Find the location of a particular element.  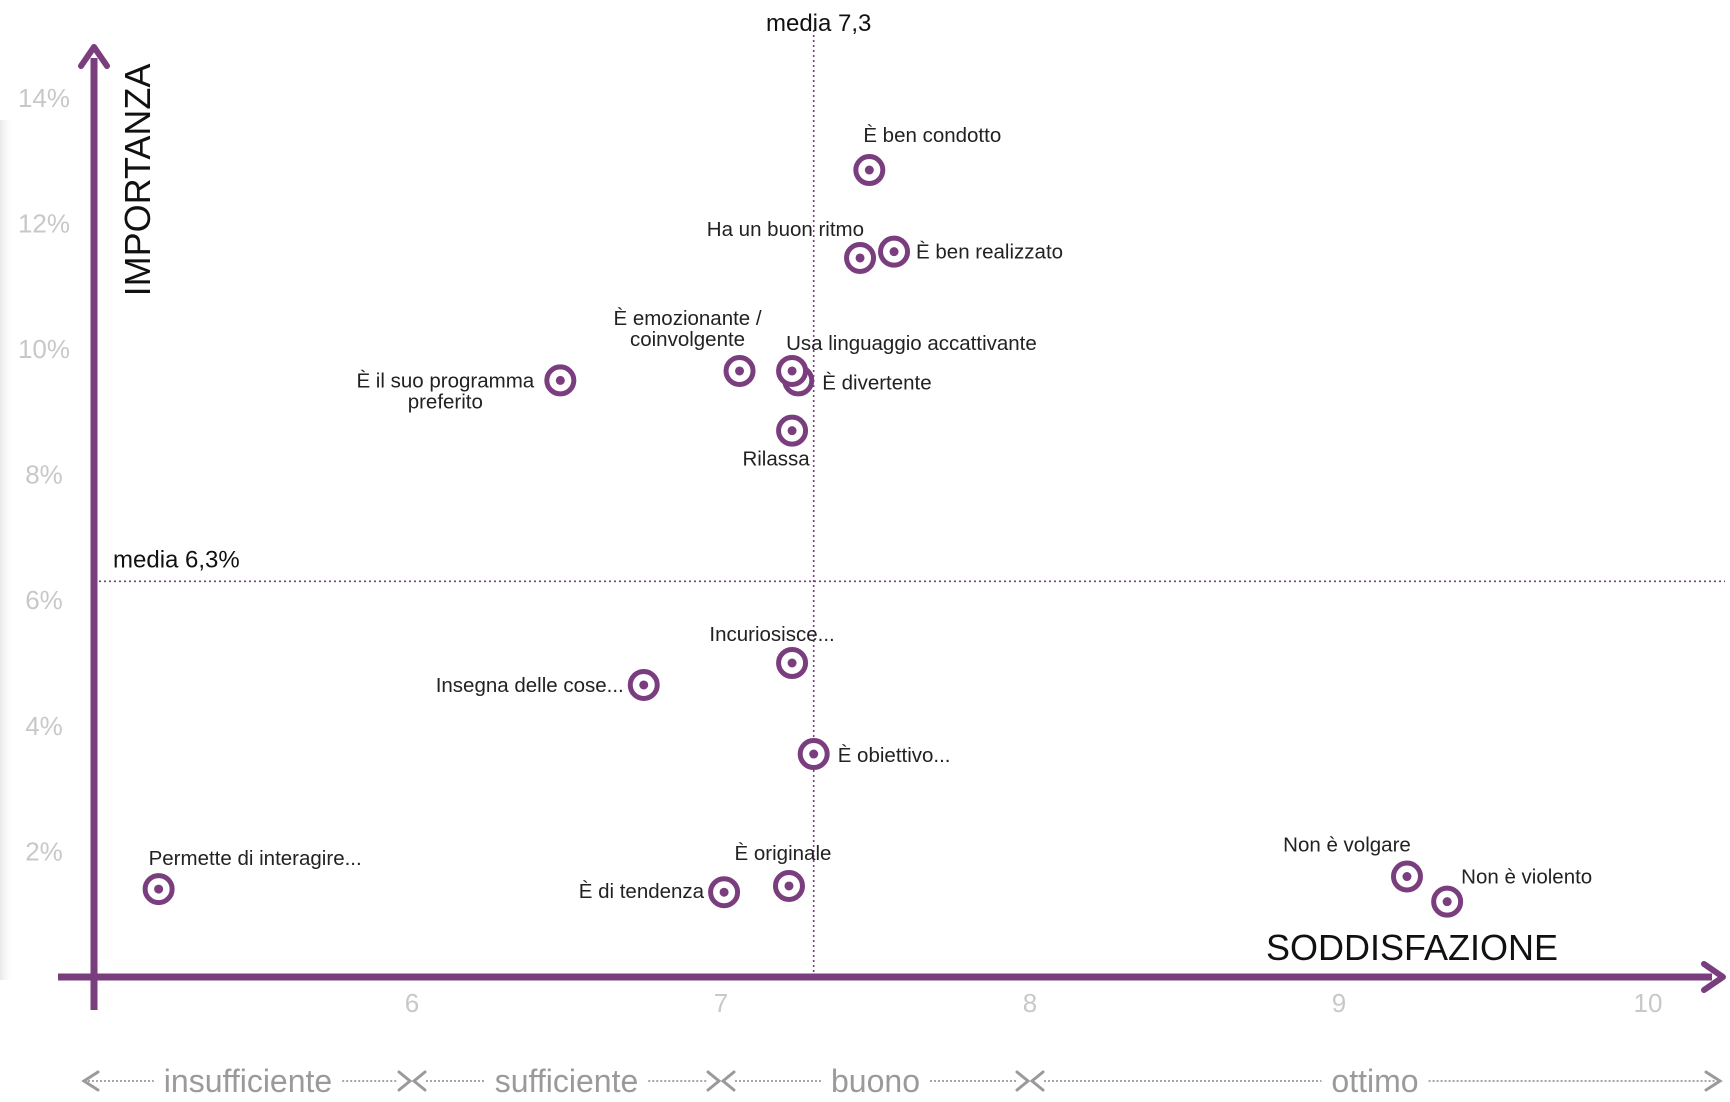

x-tick-label: 6 is located at coordinates (412, 1003).